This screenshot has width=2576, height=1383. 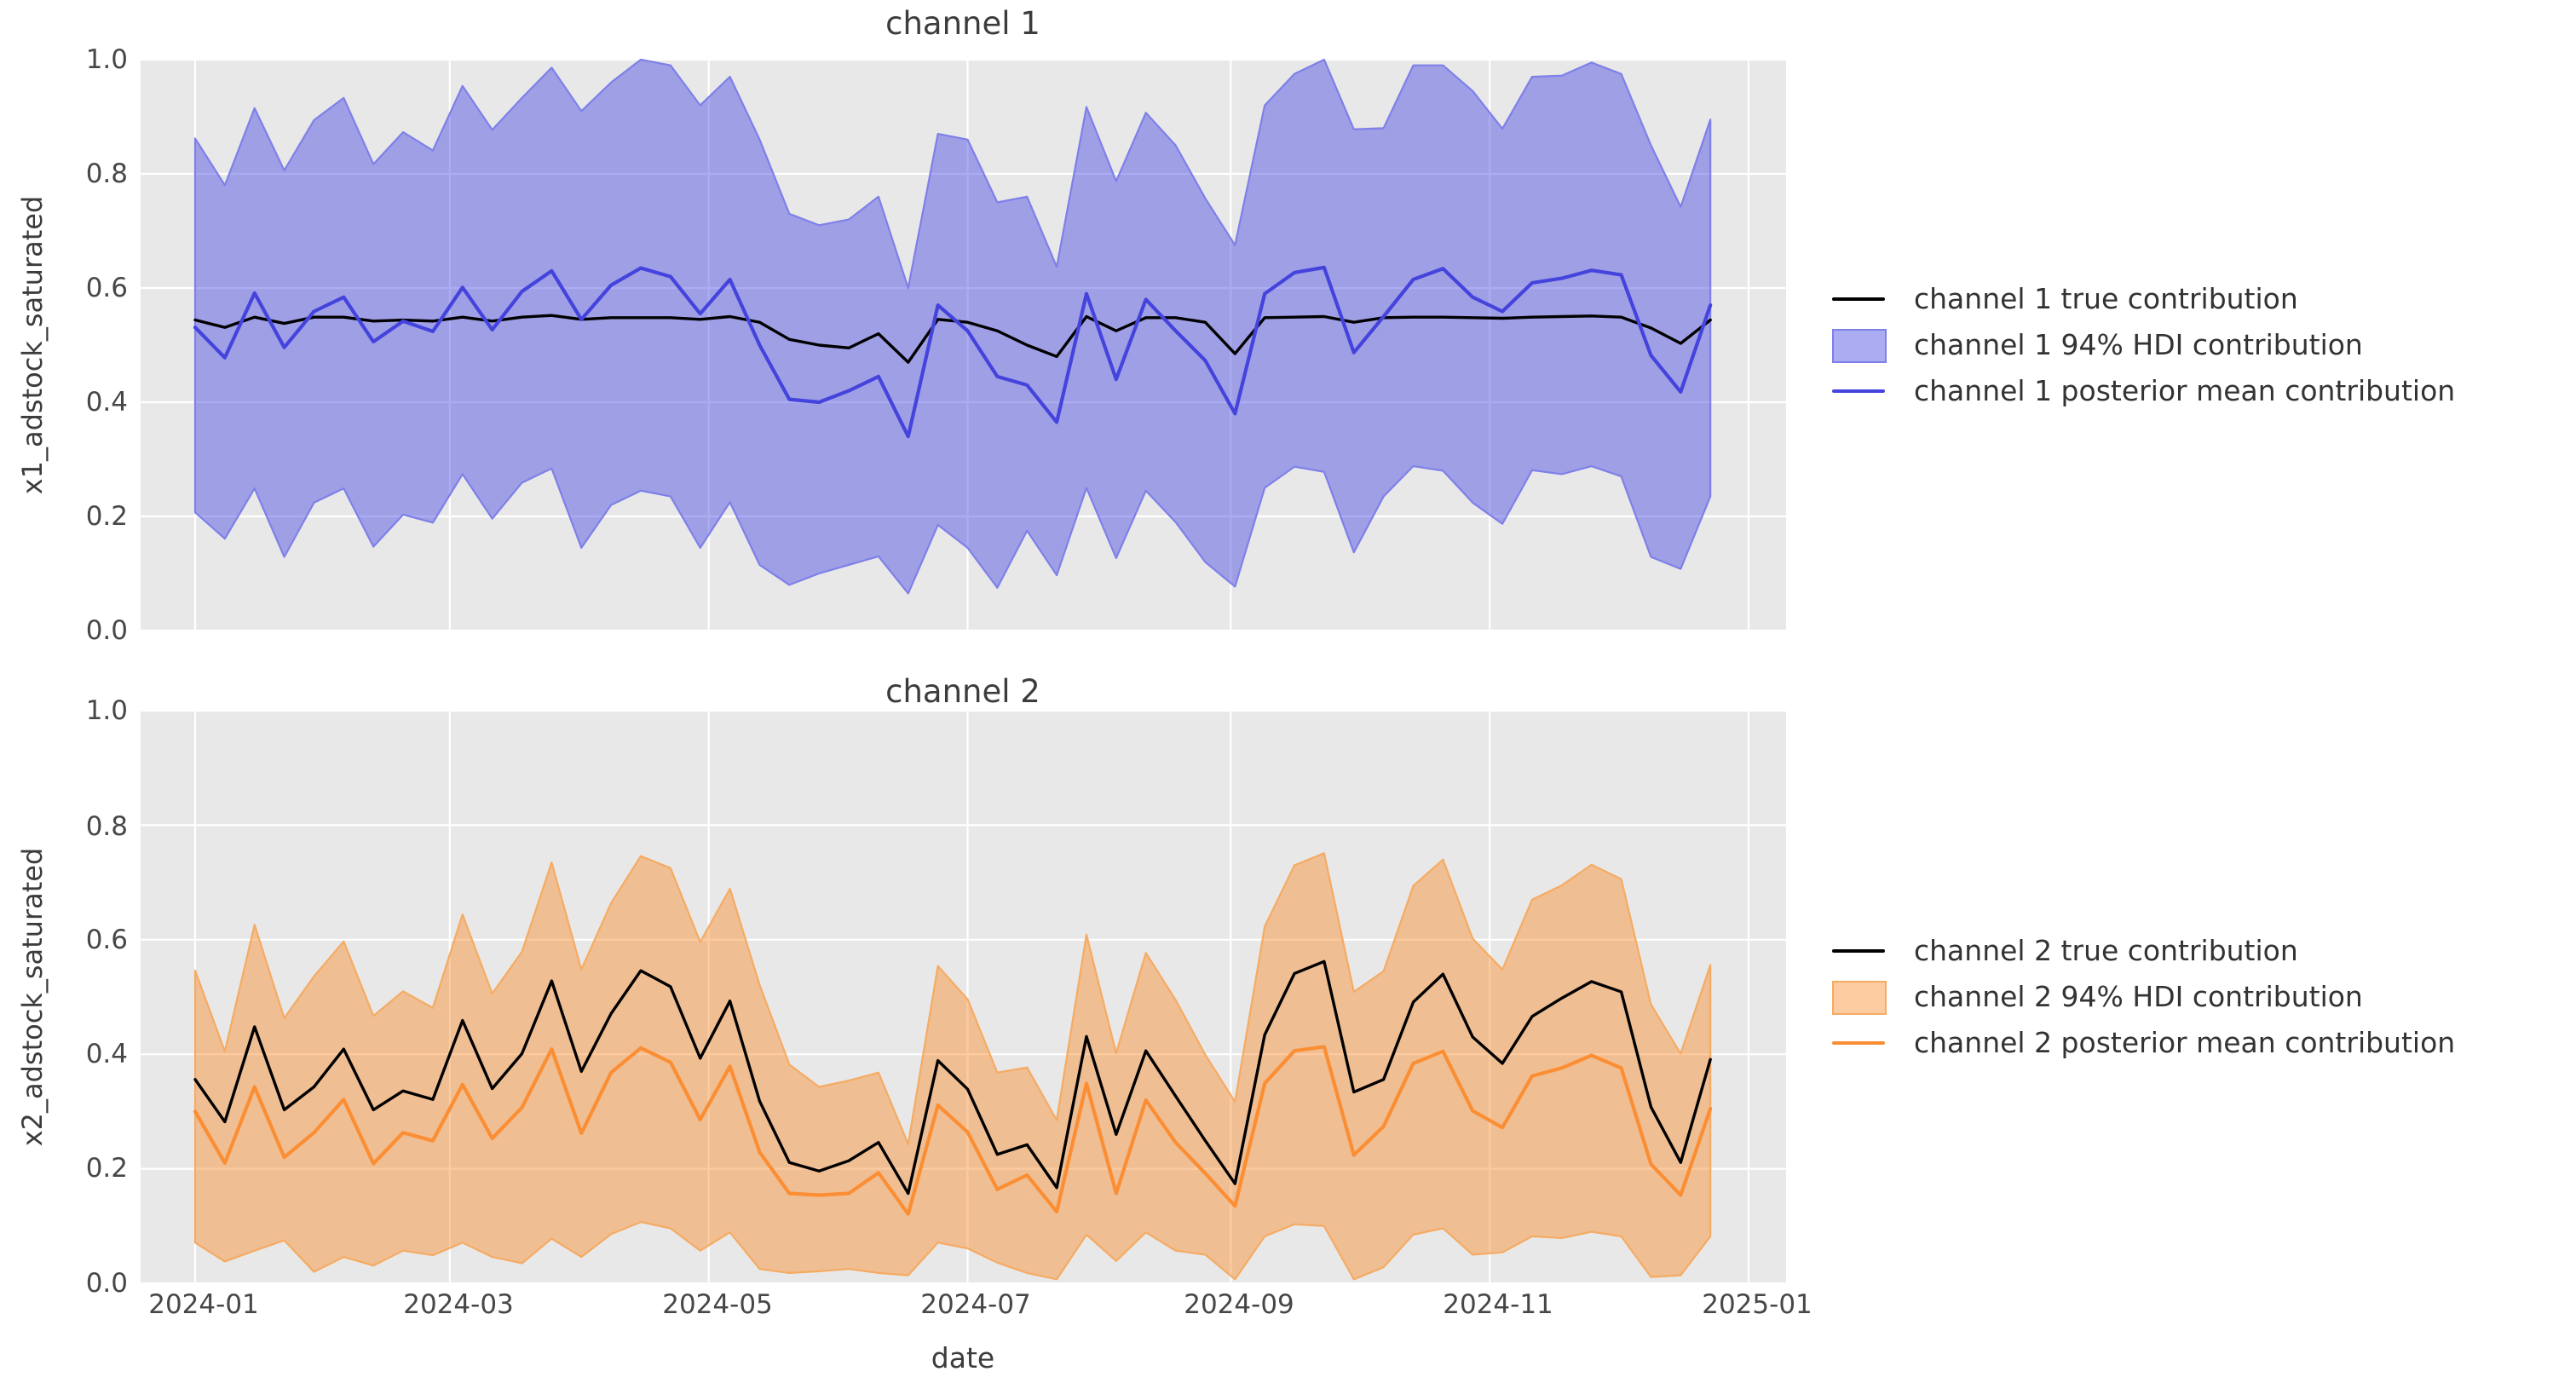 What do you see at coordinates (106, 1054) in the screenshot?
I see `panel-2-ytick: 0.4` at bounding box center [106, 1054].